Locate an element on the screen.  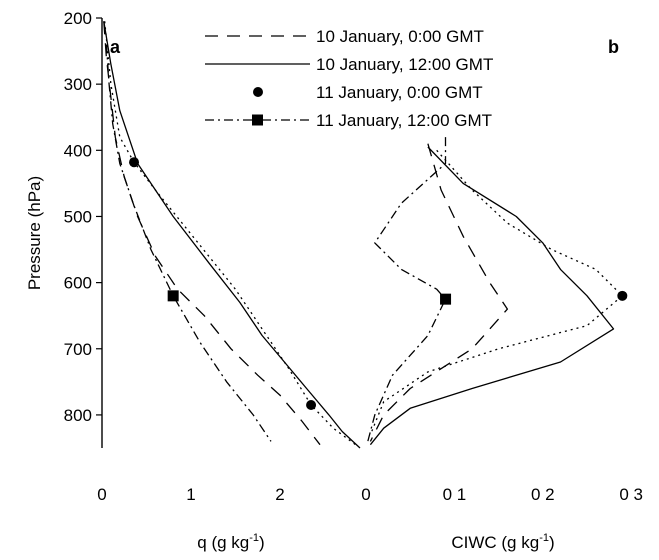
y-tick-label: 500 is located at coordinates (78, 216).